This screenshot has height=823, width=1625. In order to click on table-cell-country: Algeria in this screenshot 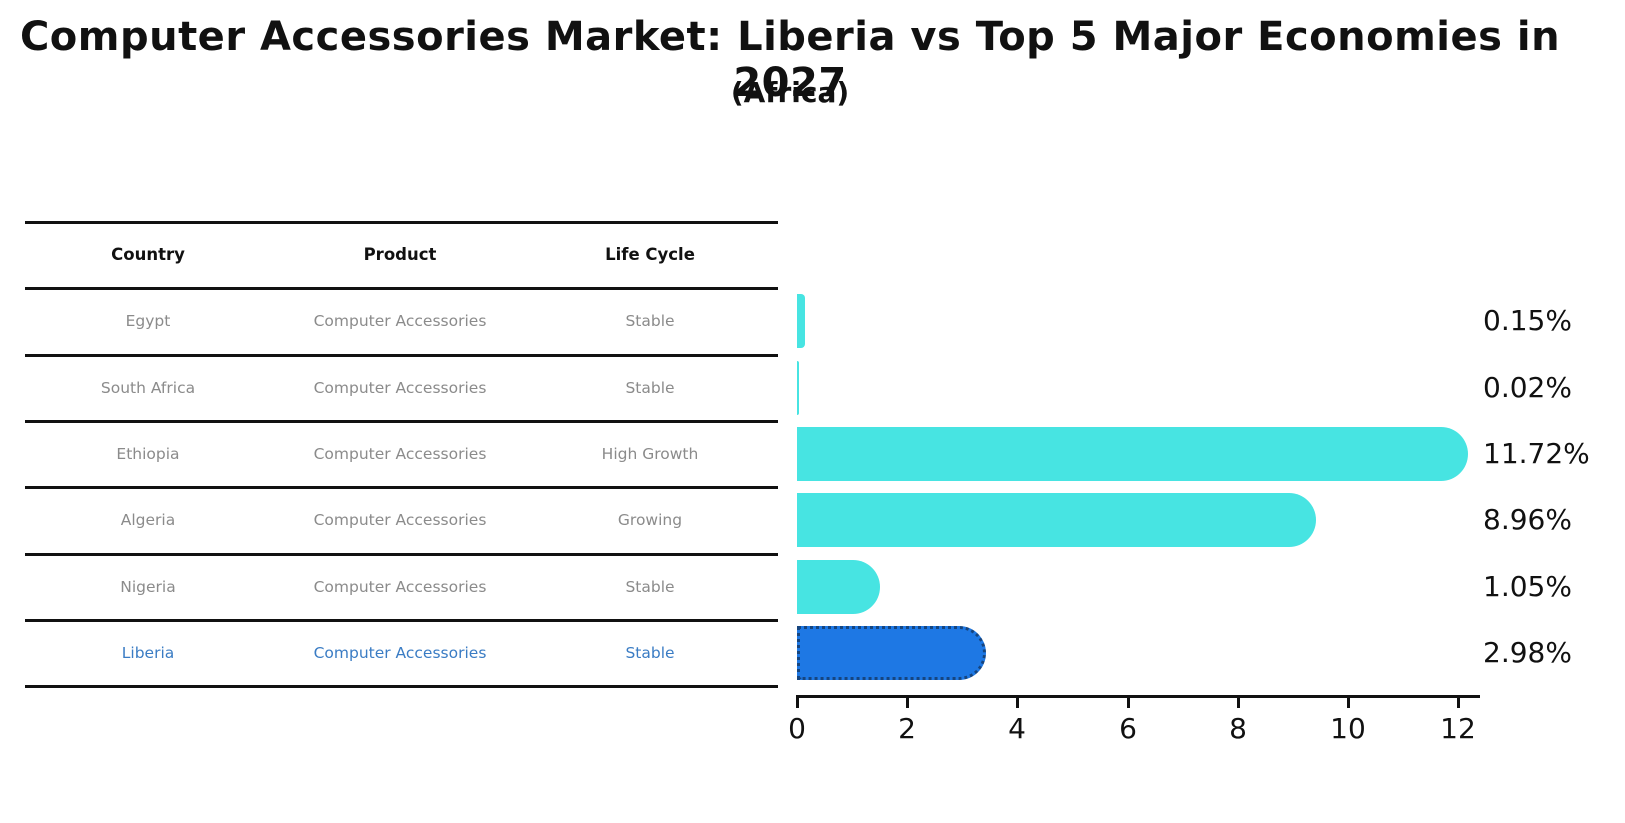, I will do `click(148, 520)`.